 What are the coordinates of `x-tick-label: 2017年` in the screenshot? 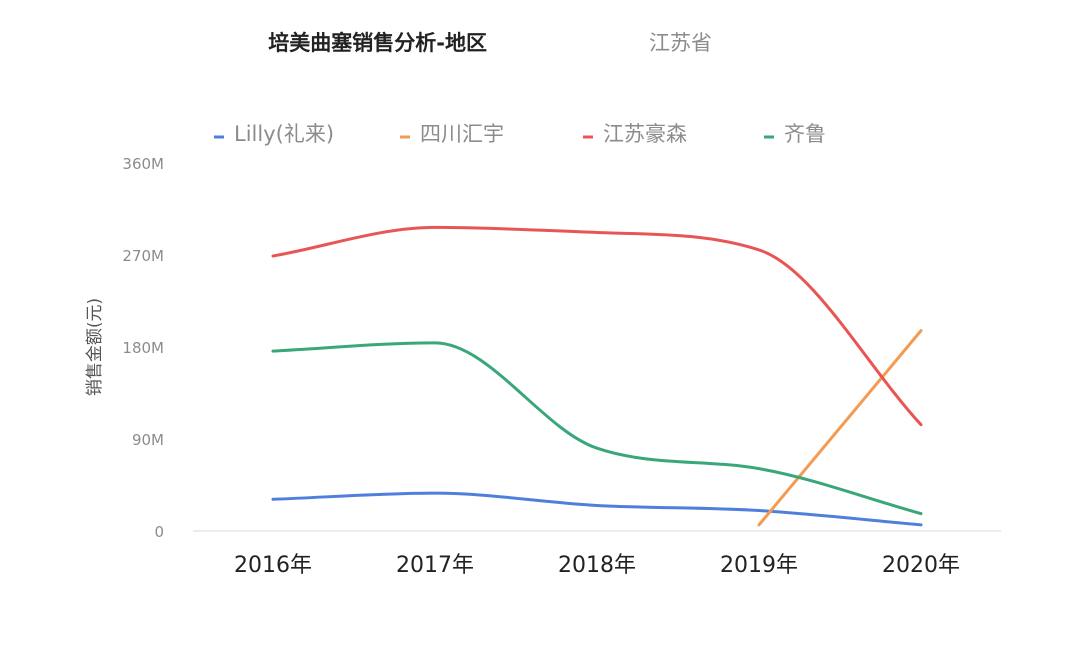 It's located at (435, 565).